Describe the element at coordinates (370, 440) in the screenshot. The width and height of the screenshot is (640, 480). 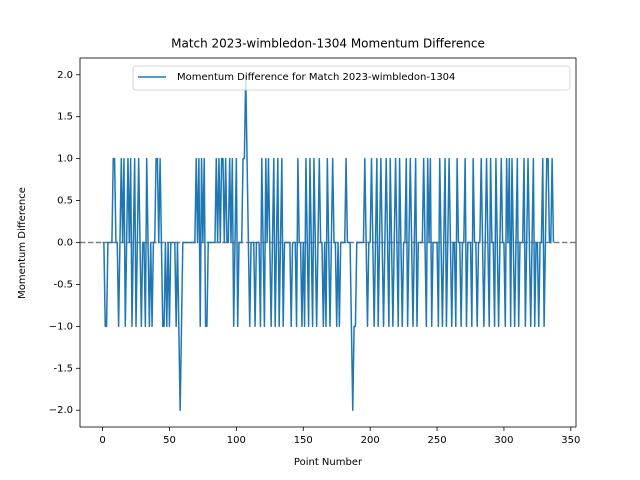
I see `x-tick-label: 200` at that location.